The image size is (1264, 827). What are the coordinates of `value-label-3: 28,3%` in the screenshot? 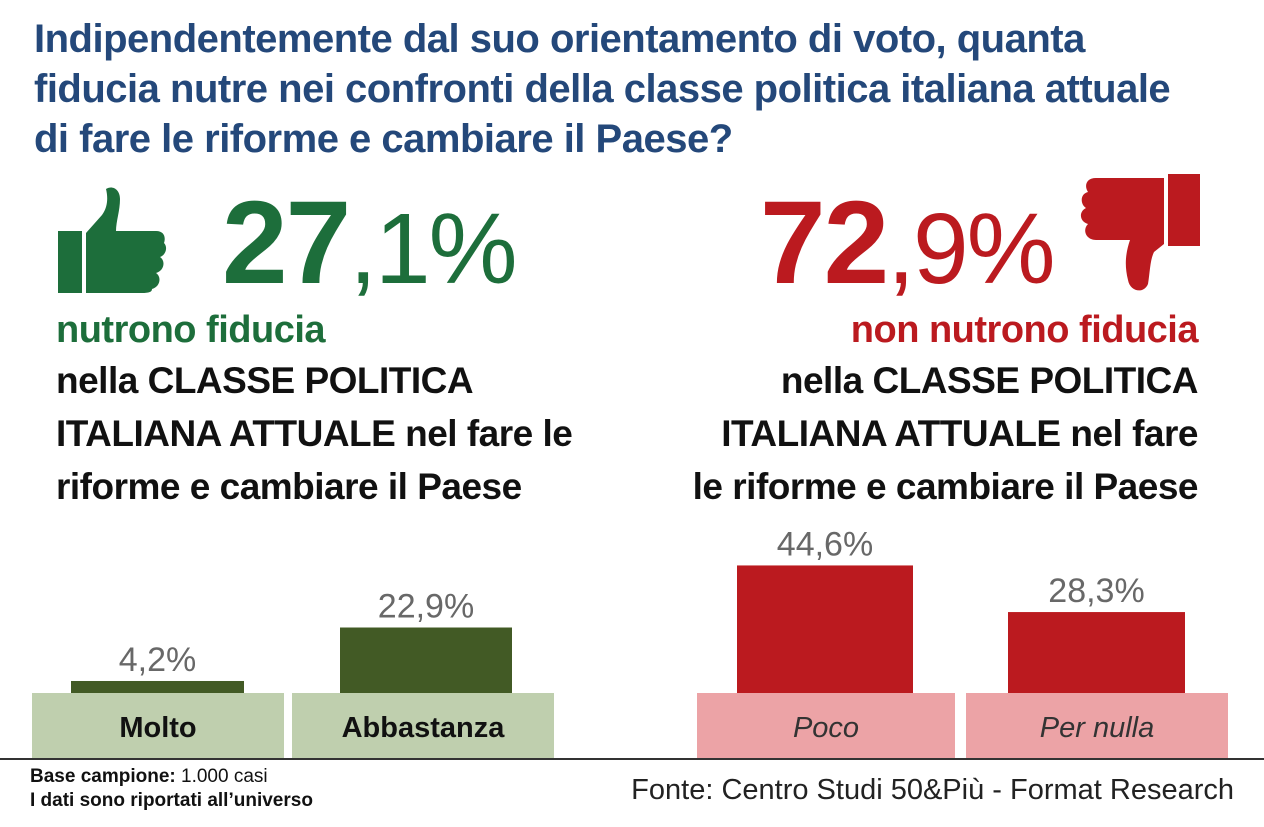 It's located at (1096, 591).